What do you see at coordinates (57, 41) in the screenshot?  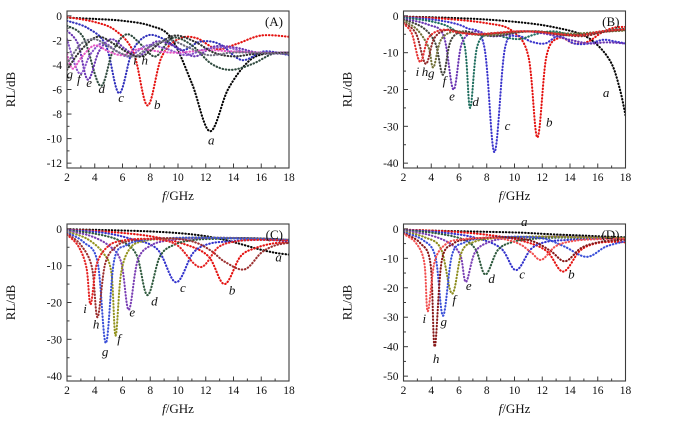 I see `y-tick-label: -2` at bounding box center [57, 41].